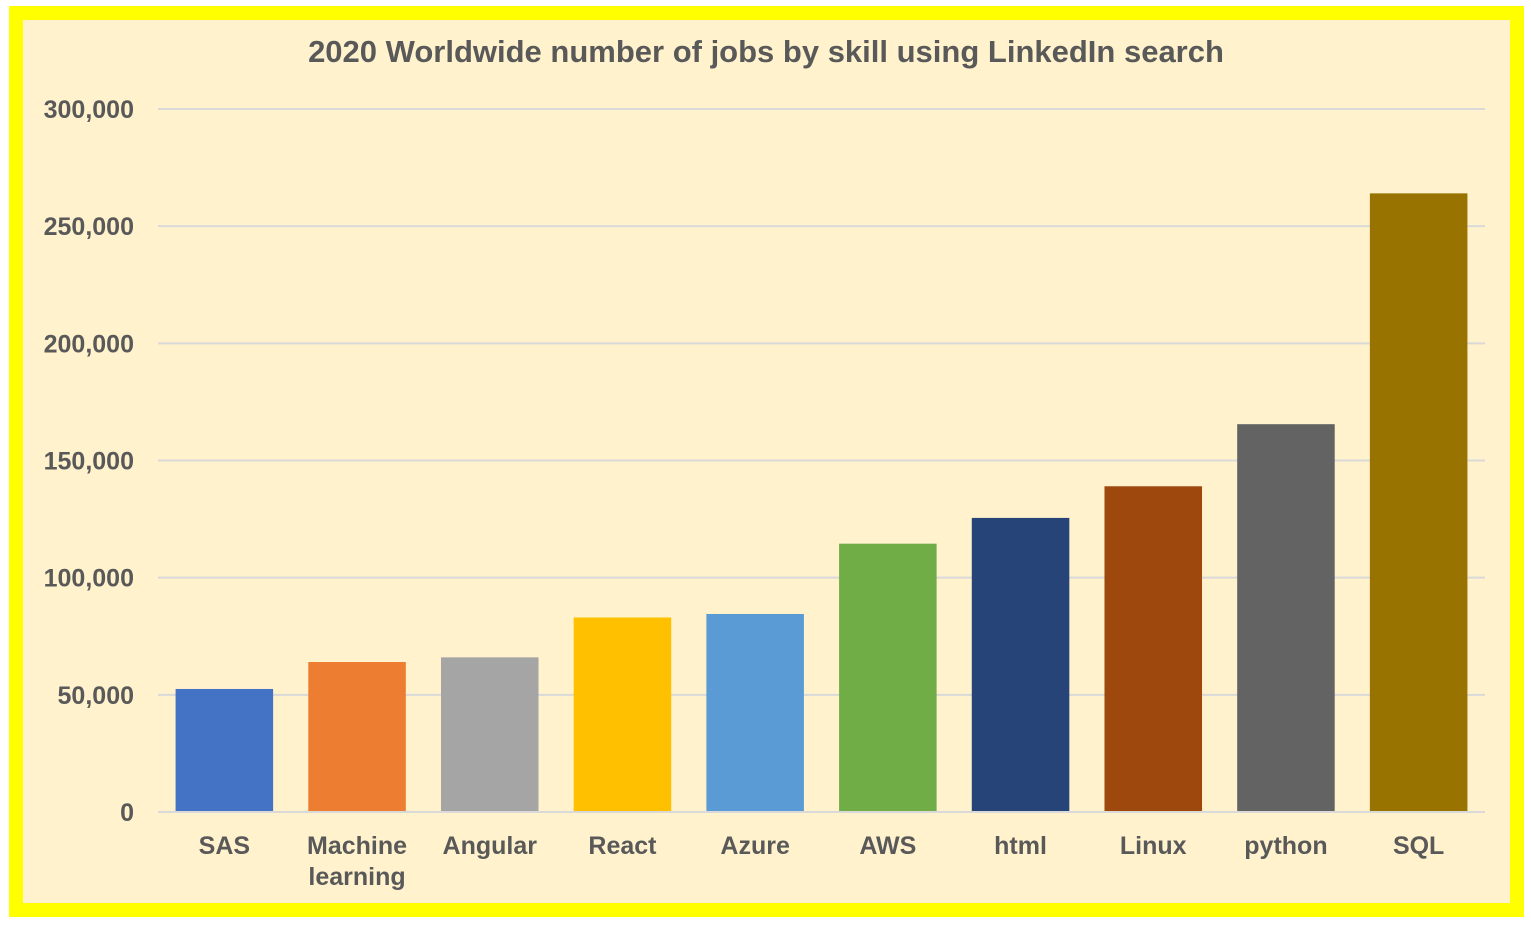  I want to click on y-tick-label: 250,000, so click(89, 227).